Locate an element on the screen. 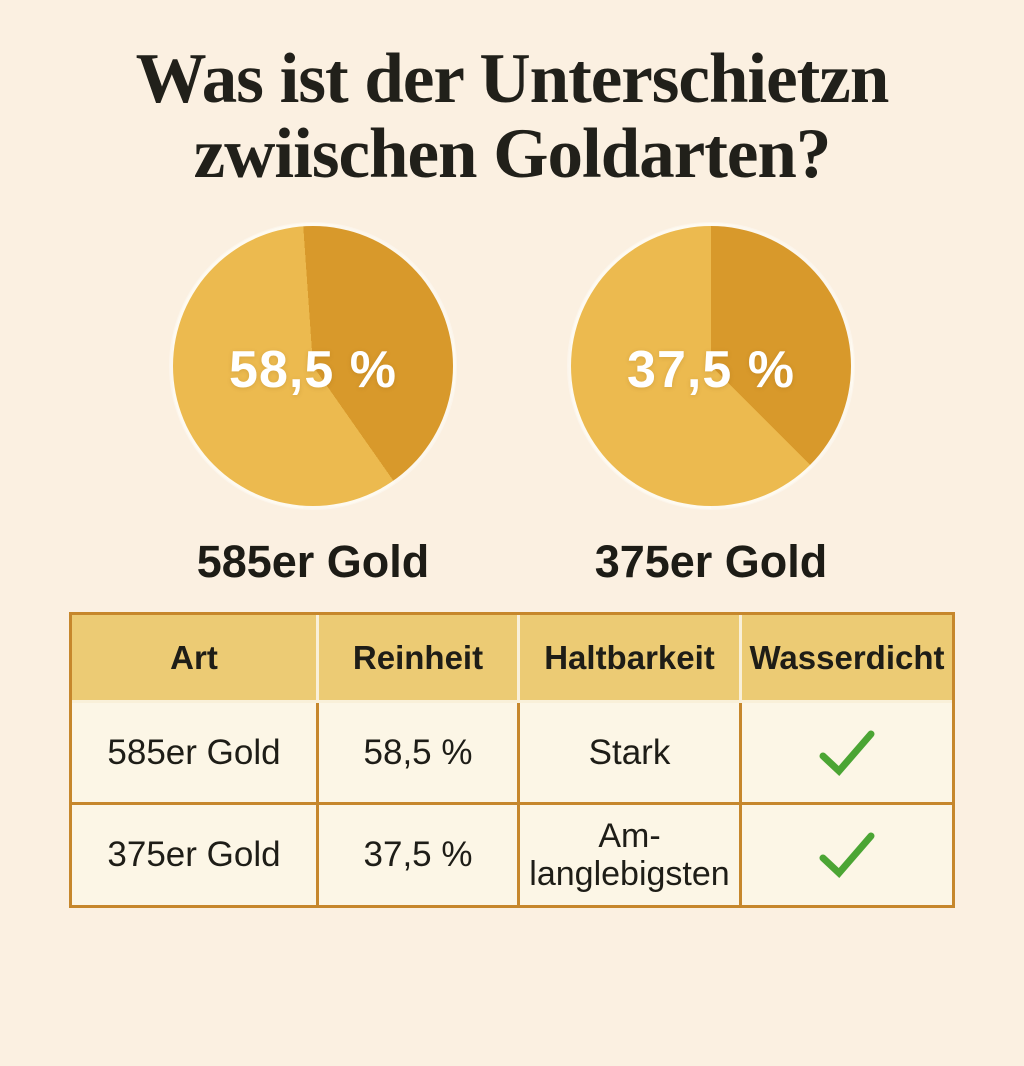  table-header-haltbarkeit: Haltbarkeit is located at coordinates (631, 659).